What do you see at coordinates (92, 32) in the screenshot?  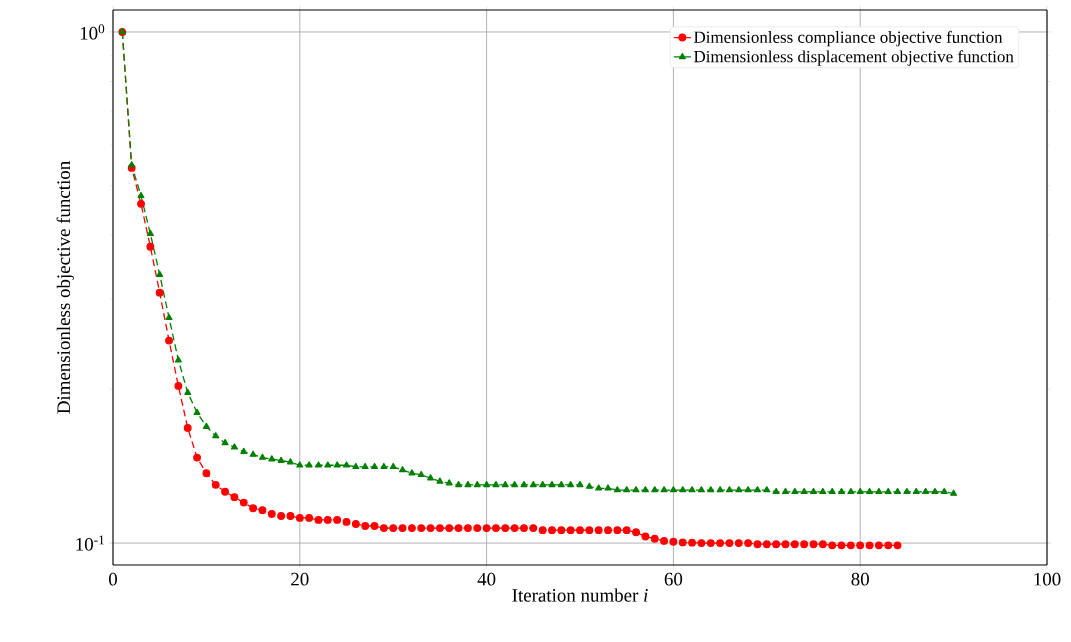 I see `y-tick-label: 10$^{0}$` at bounding box center [92, 32].